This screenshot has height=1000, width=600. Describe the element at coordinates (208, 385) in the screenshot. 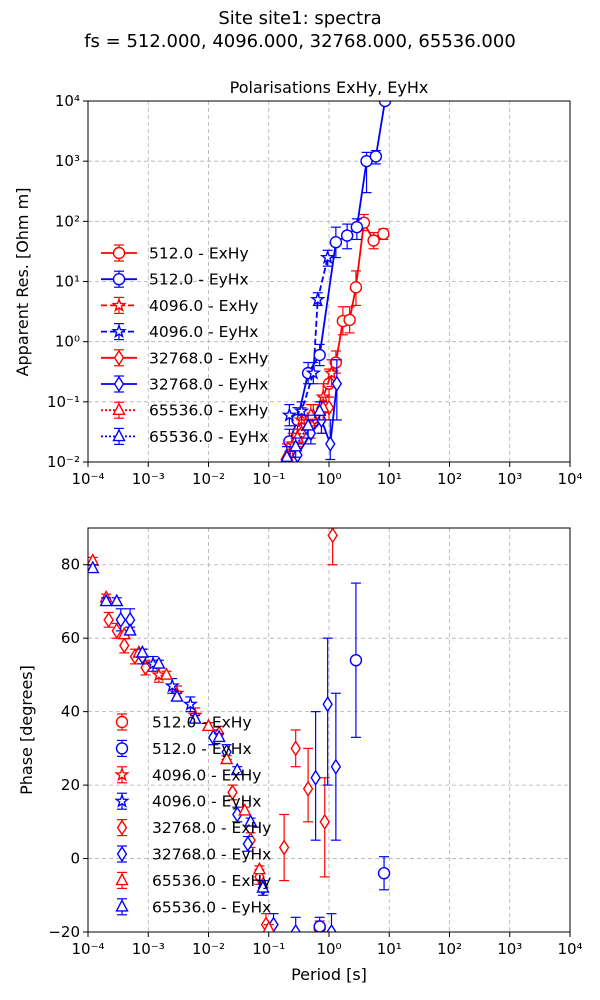

I see `legend-label: 32768.0 - EyHx` at that location.